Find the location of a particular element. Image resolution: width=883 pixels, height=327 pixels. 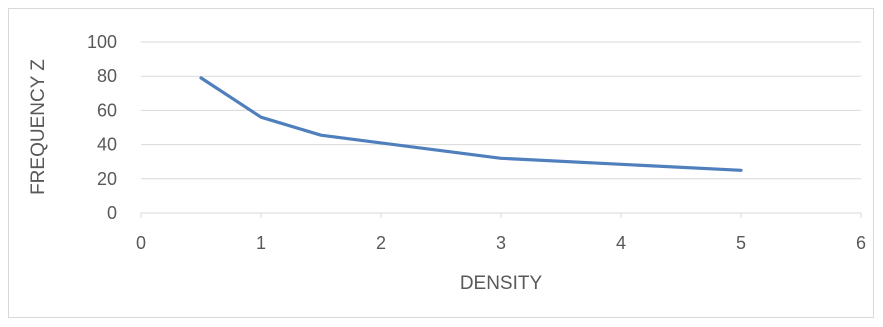

y-tick-label: 100 is located at coordinates (102, 42).